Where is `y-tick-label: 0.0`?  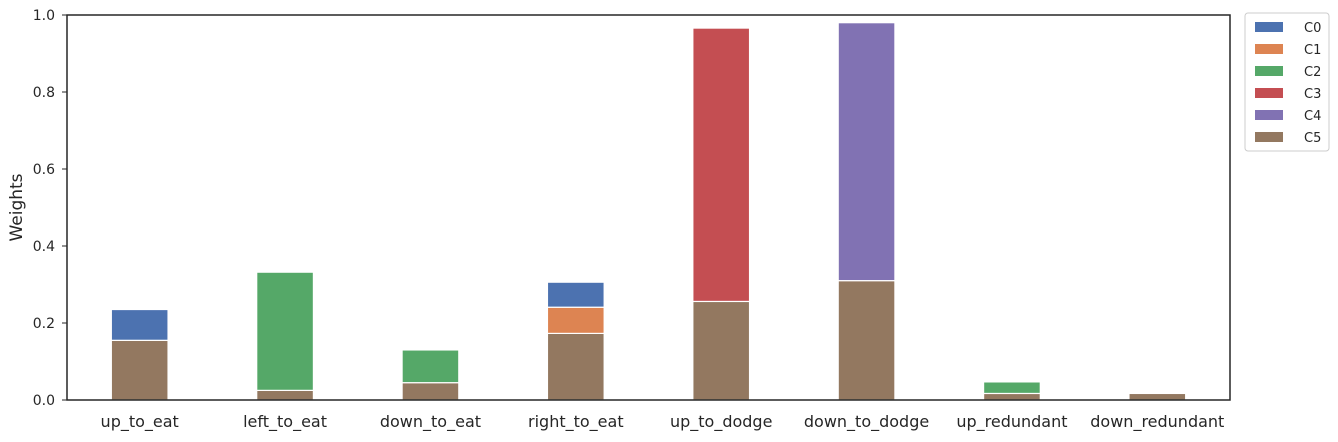
y-tick-label: 0.0 is located at coordinates (44, 401).